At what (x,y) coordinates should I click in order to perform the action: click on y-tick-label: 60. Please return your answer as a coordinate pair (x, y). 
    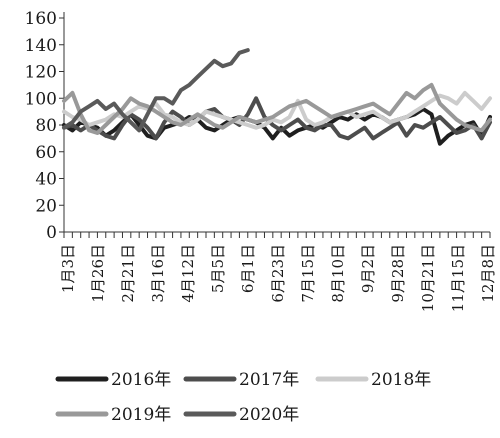
    Looking at the image, I should click on (46, 153).